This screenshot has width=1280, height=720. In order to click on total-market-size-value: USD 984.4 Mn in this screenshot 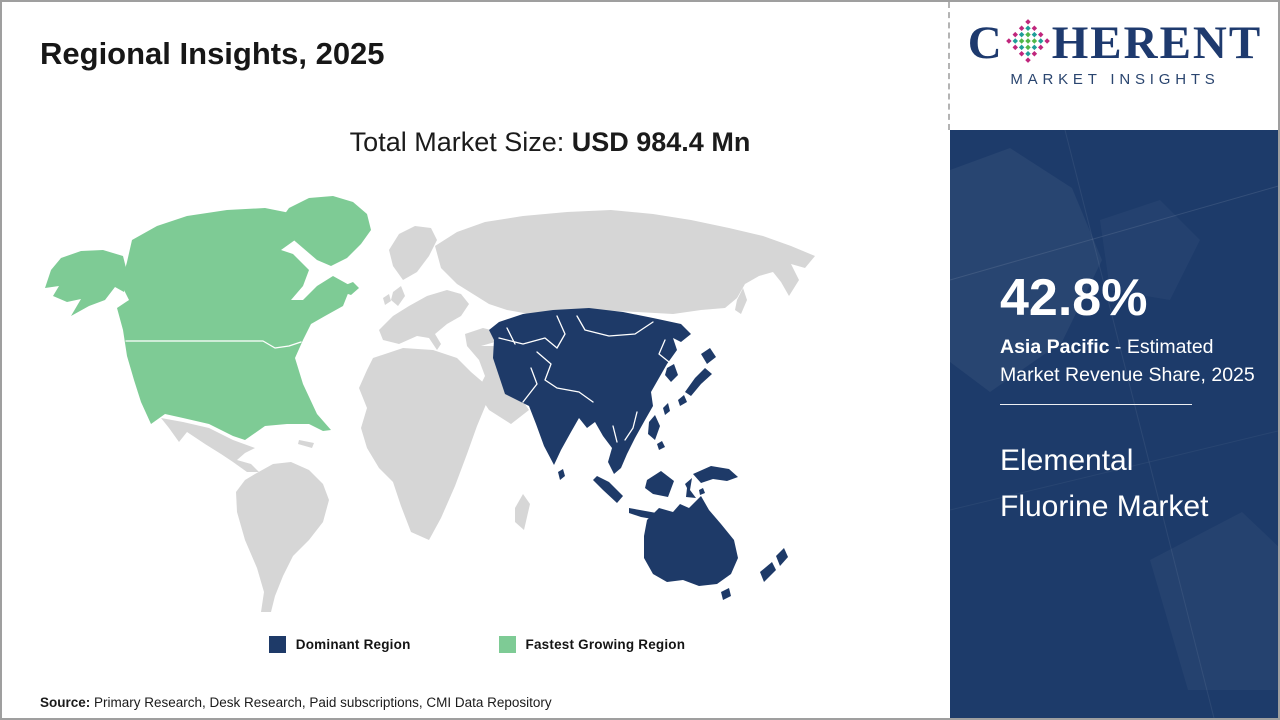, I will do `click(661, 142)`.